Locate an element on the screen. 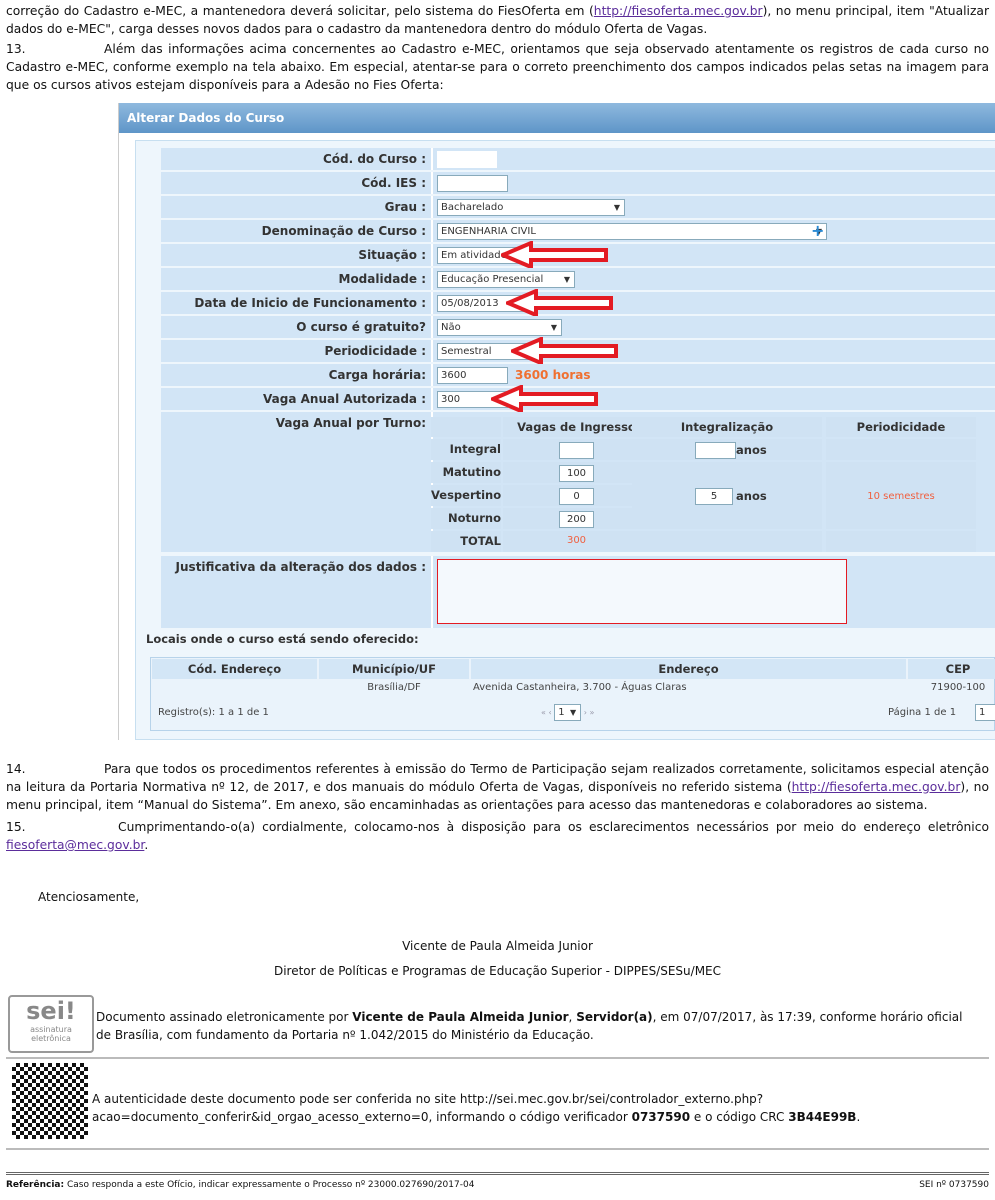  page-select: 1 is located at coordinates (568, 712).